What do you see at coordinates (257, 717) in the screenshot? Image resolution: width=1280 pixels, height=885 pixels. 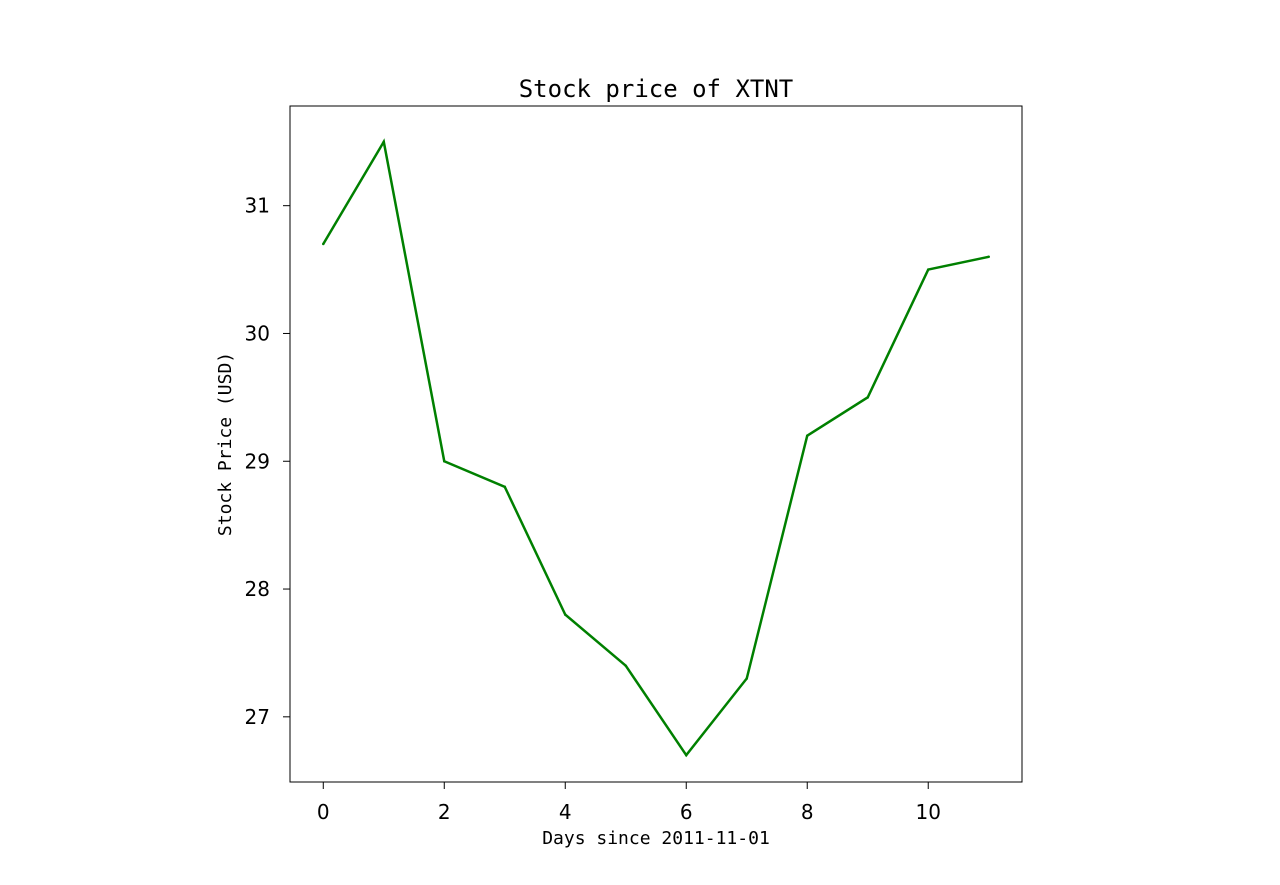 I see `y-tick-label: 27` at bounding box center [257, 717].